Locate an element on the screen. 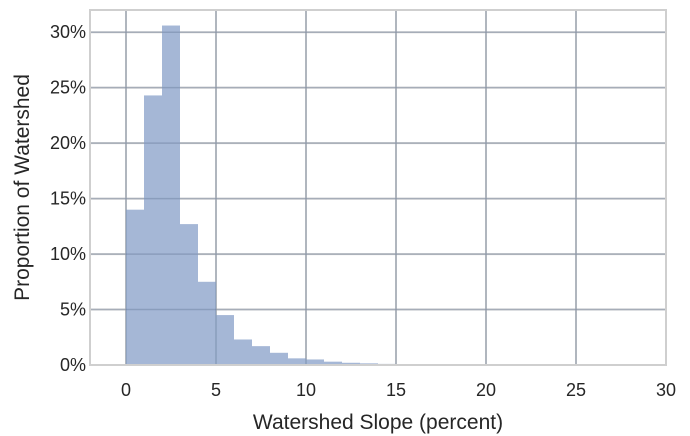 Image resolution: width=690 pixels, height=436 pixels. y-tick-labels: 0% 5% 10% 15% 20% 25% 30% is located at coordinates (68, 198).